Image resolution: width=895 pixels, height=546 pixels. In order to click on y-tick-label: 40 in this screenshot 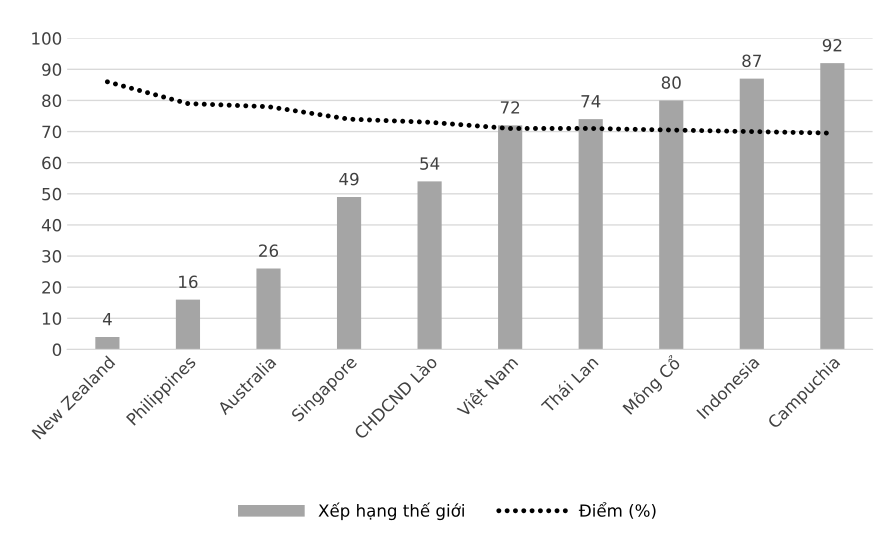, I will do `click(52, 225)`.